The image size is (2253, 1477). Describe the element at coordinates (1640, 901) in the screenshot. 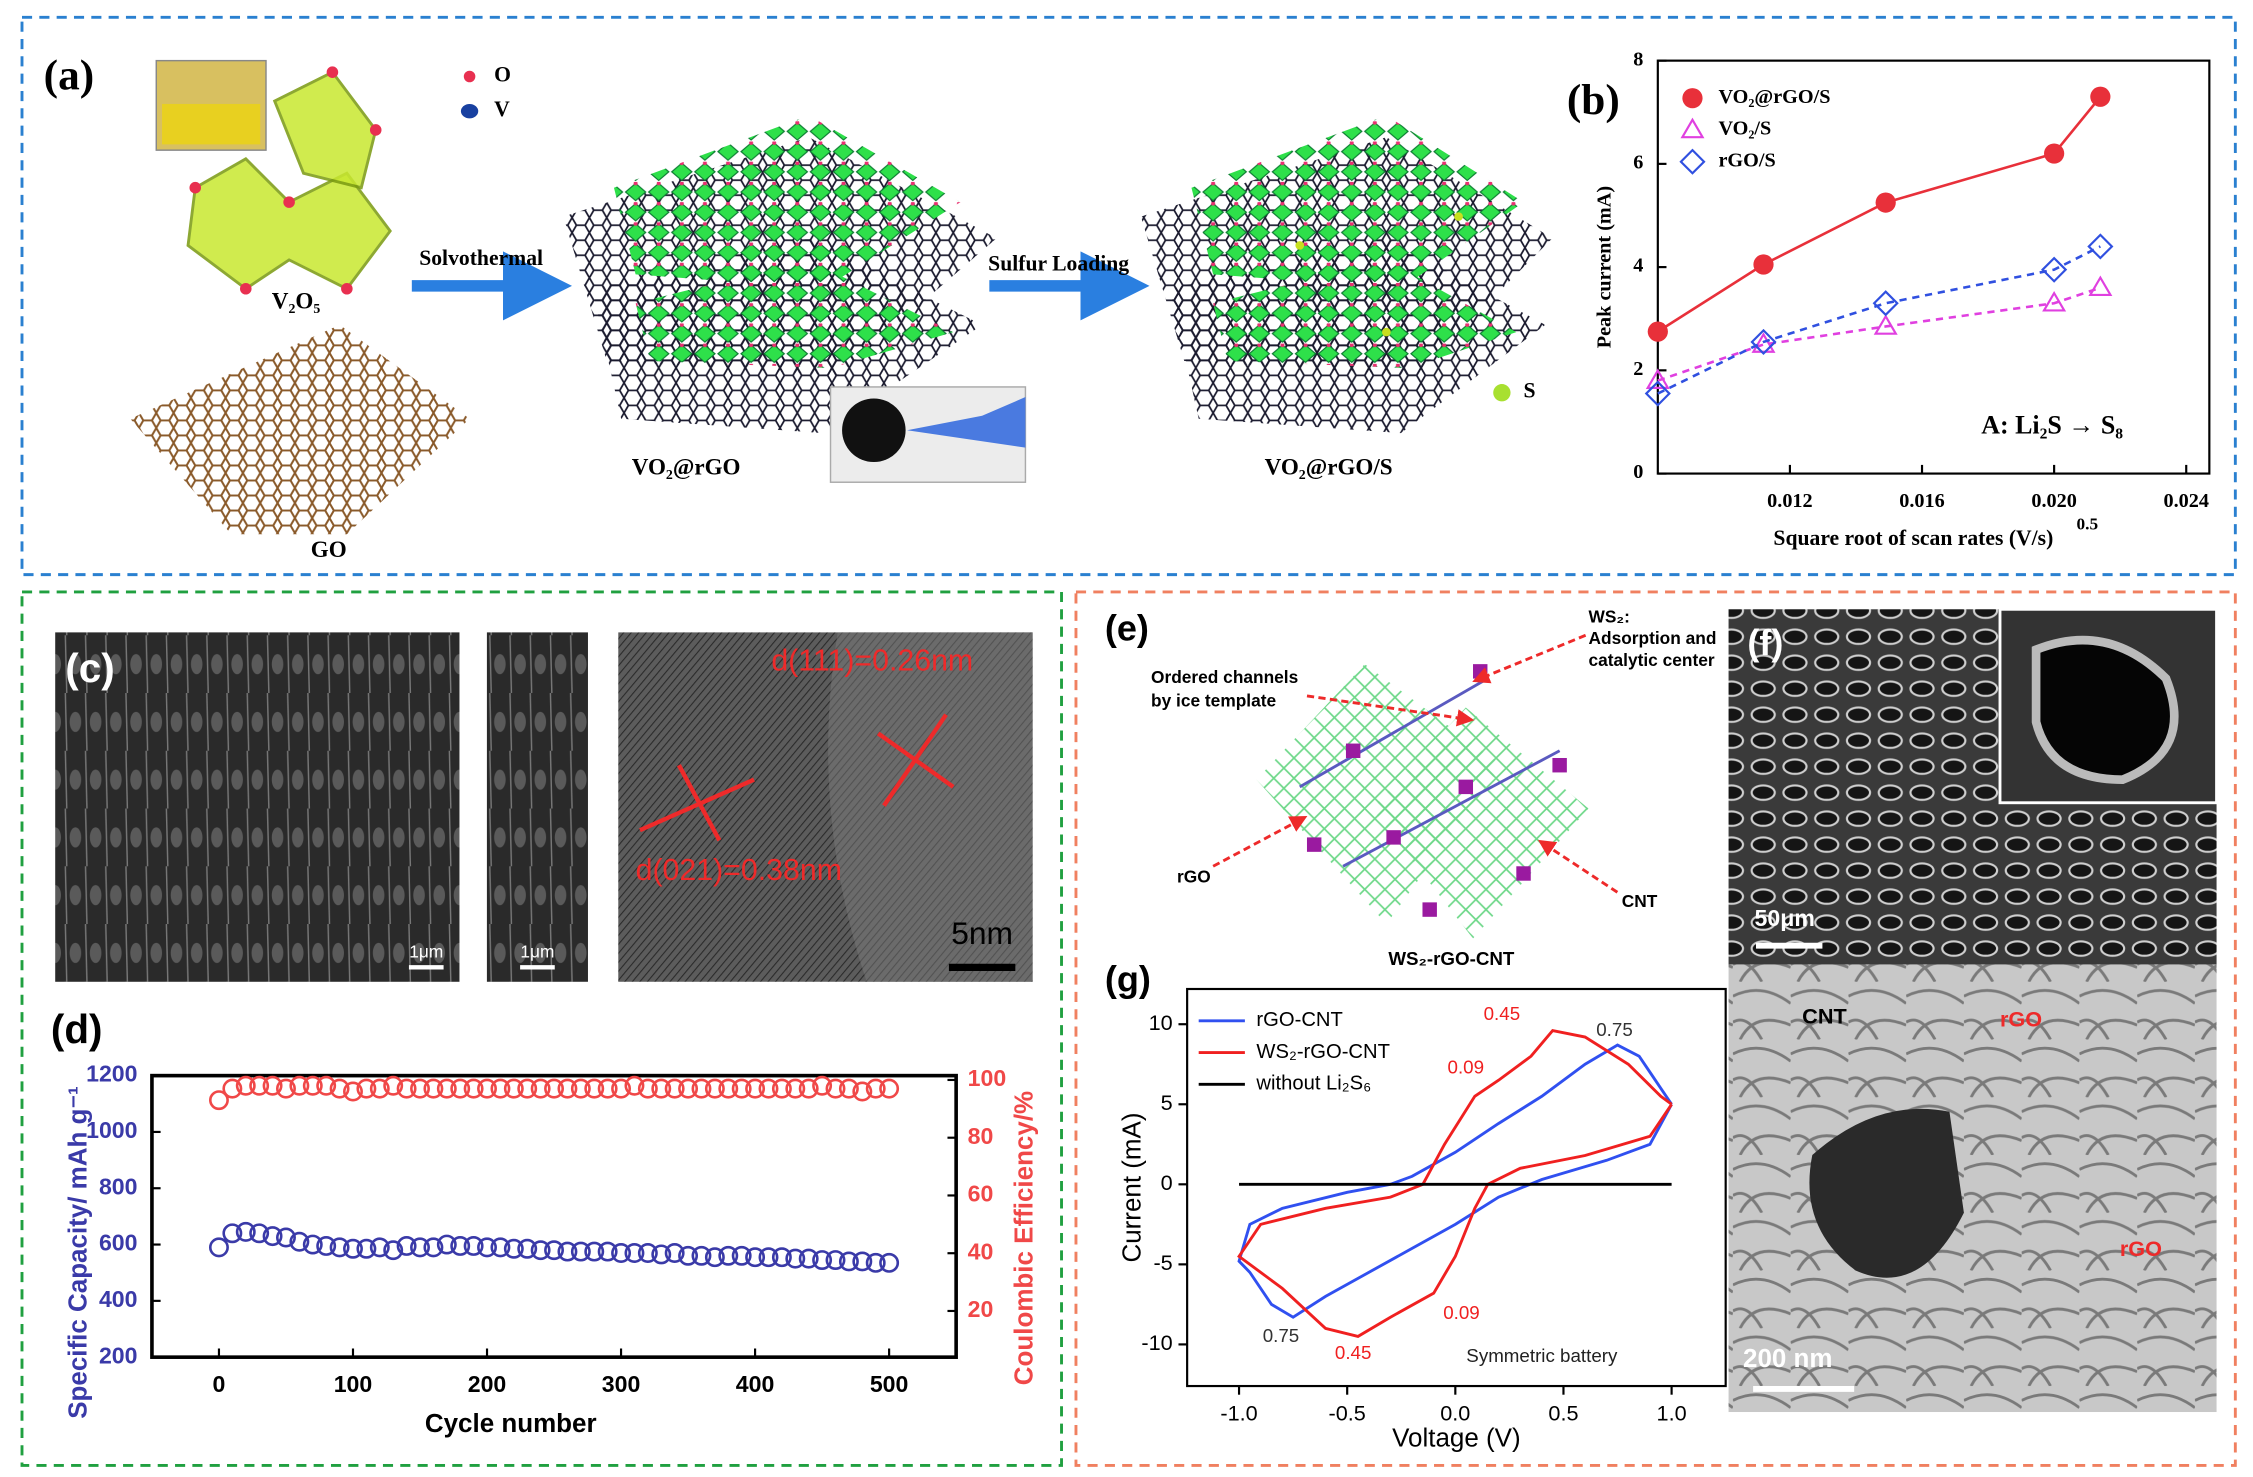

I see `annotation: CNT` at that location.